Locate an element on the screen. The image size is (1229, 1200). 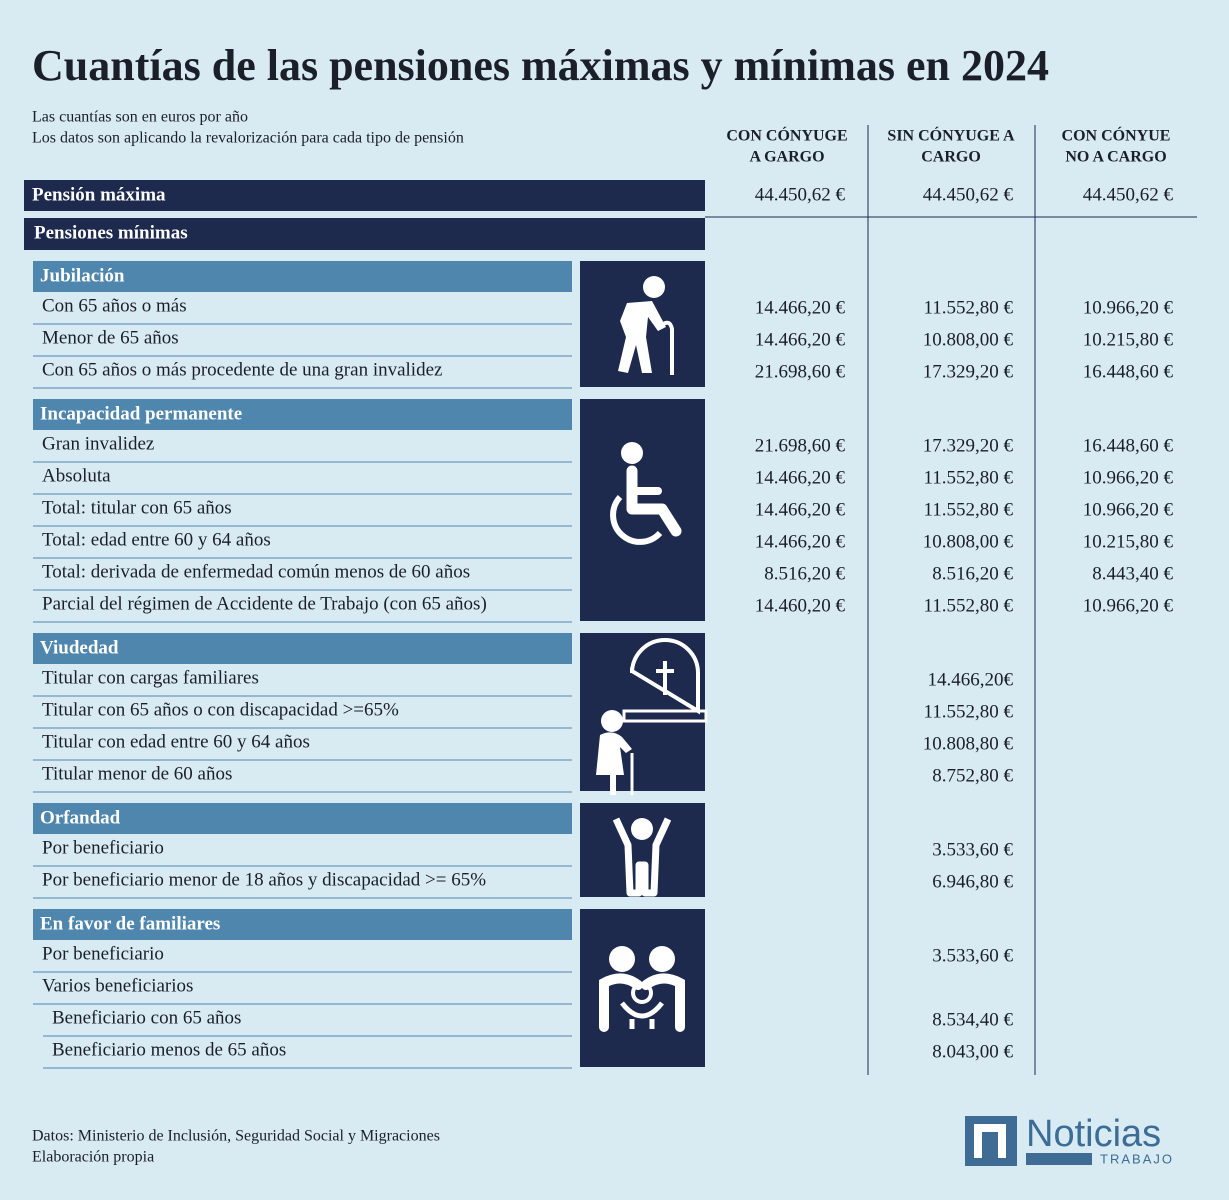
row-label: Beneficiario menos de 65 años is located at coordinates (169, 1049).